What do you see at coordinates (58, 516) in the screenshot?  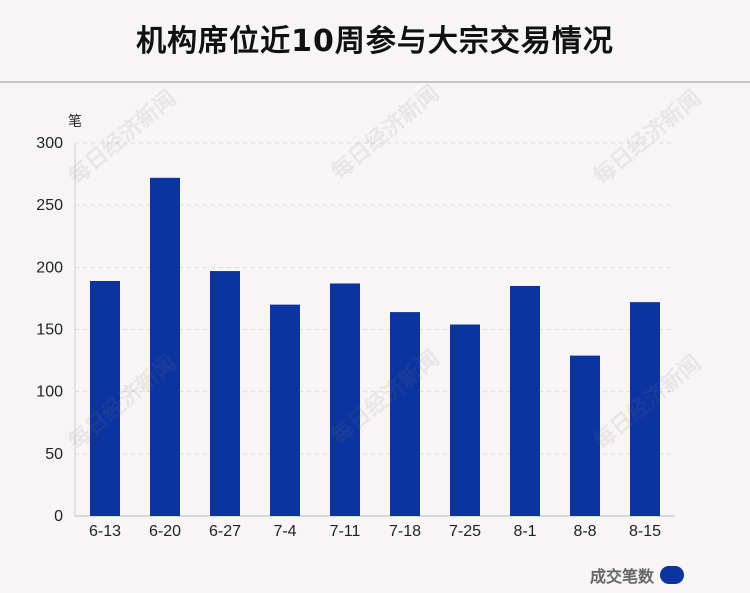 I see `y-tick-label: 0` at bounding box center [58, 516].